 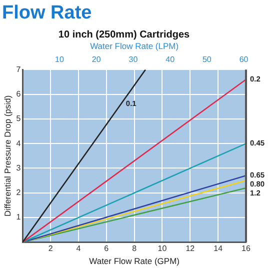 I want to click on y-tick-label: 6, so click(x=19, y=93).